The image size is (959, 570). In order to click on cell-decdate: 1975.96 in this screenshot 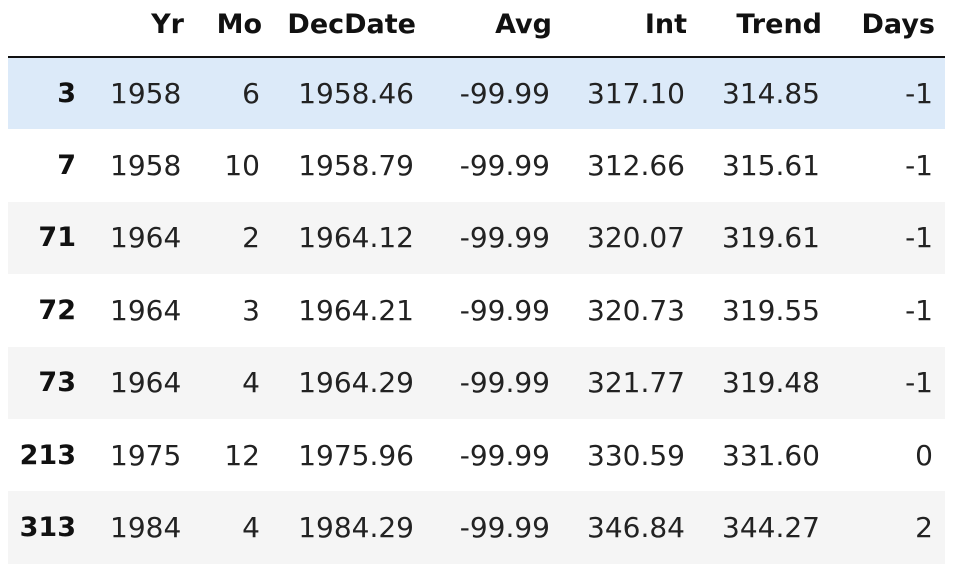, I will do `click(356, 455)`.